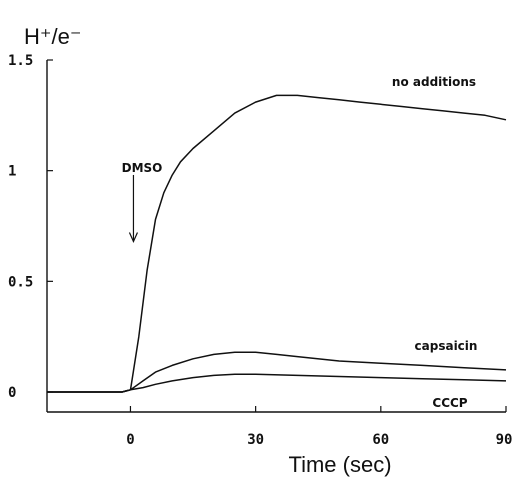  What do you see at coordinates (277, 372) in the screenshot?
I see `series-line-capsaicin` at bounding box center [277, 372].